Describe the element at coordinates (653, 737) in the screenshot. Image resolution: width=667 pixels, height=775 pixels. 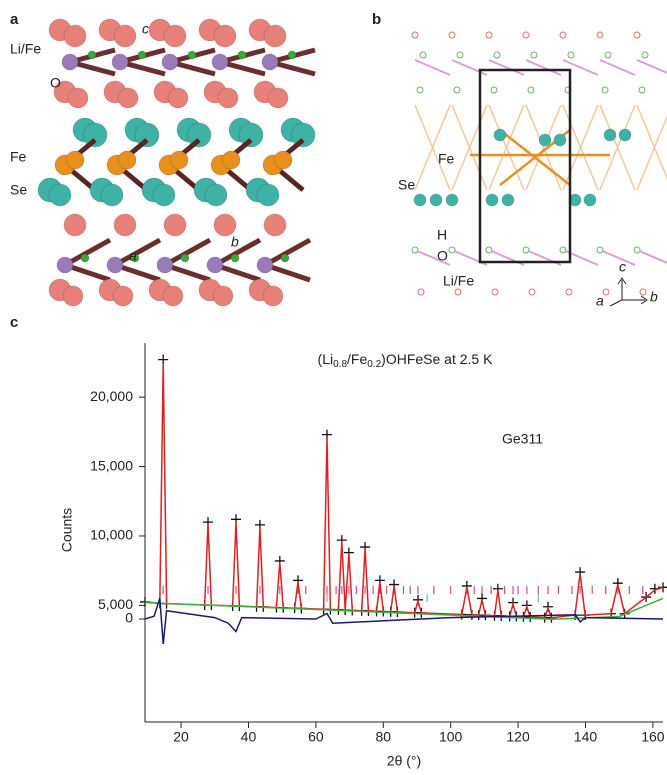
I see `x-tick-label: 160` at that location.